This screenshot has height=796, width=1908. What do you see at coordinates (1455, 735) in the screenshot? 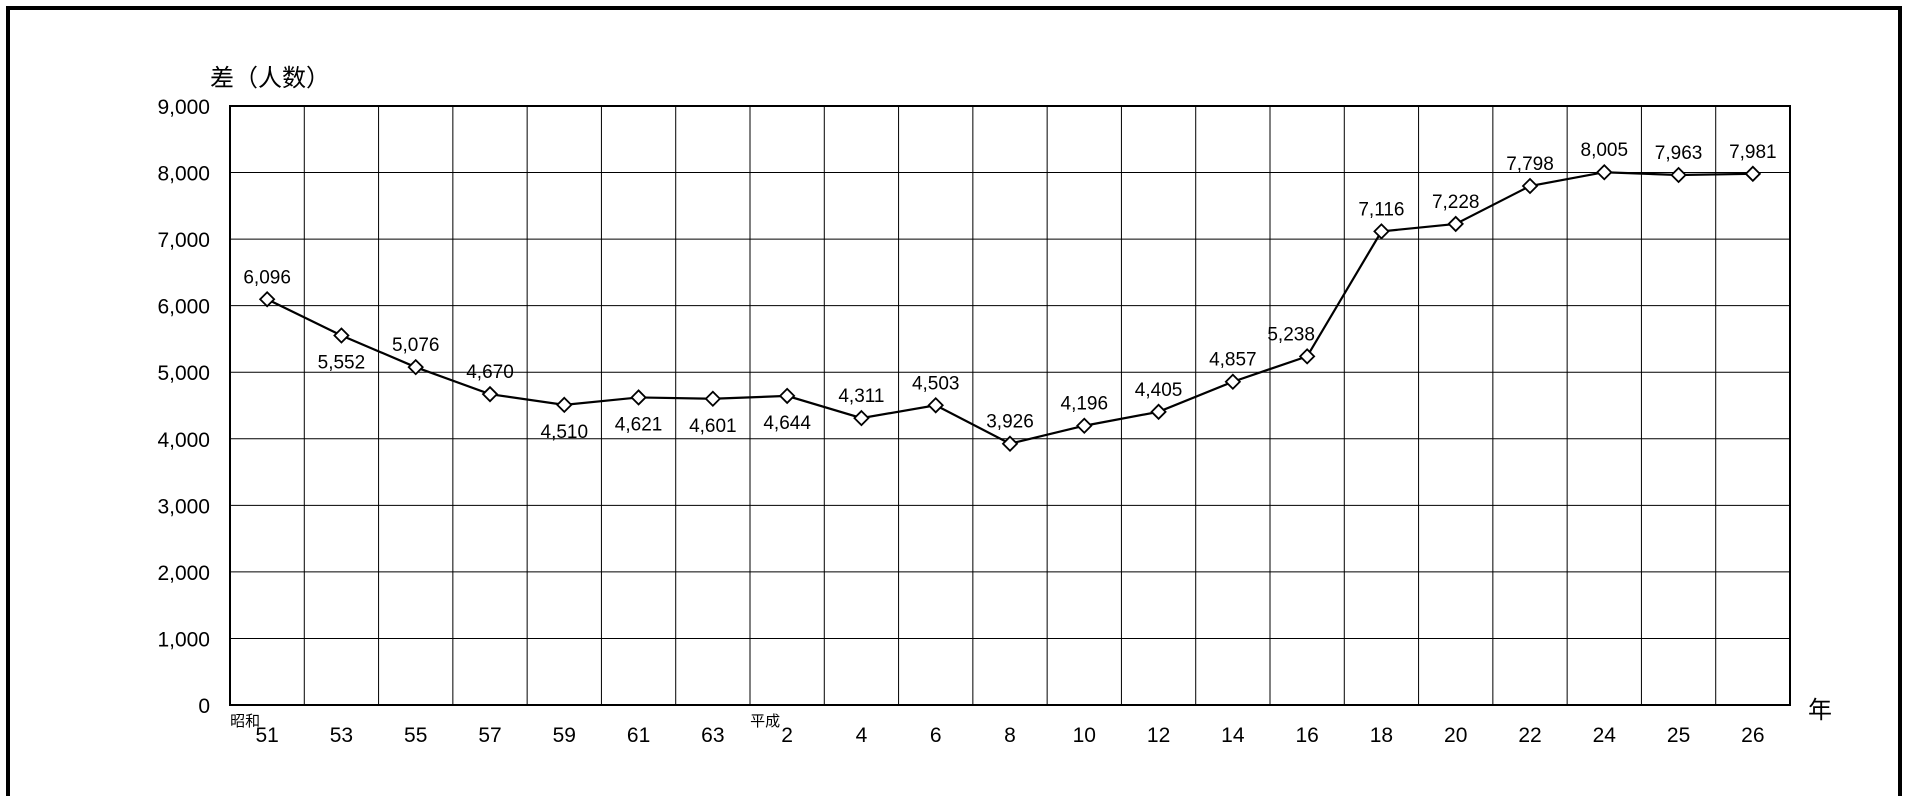
I see `x-tick-label: 20` at bounding box center [1455, 735].